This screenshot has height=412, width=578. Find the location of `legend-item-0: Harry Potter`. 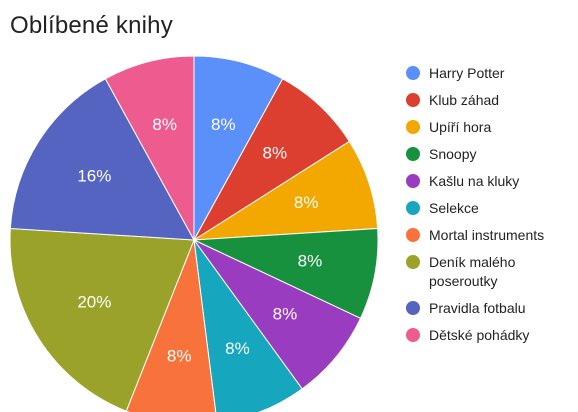

legend-item-0: Harry Potter is located at coordinates (492, 73).